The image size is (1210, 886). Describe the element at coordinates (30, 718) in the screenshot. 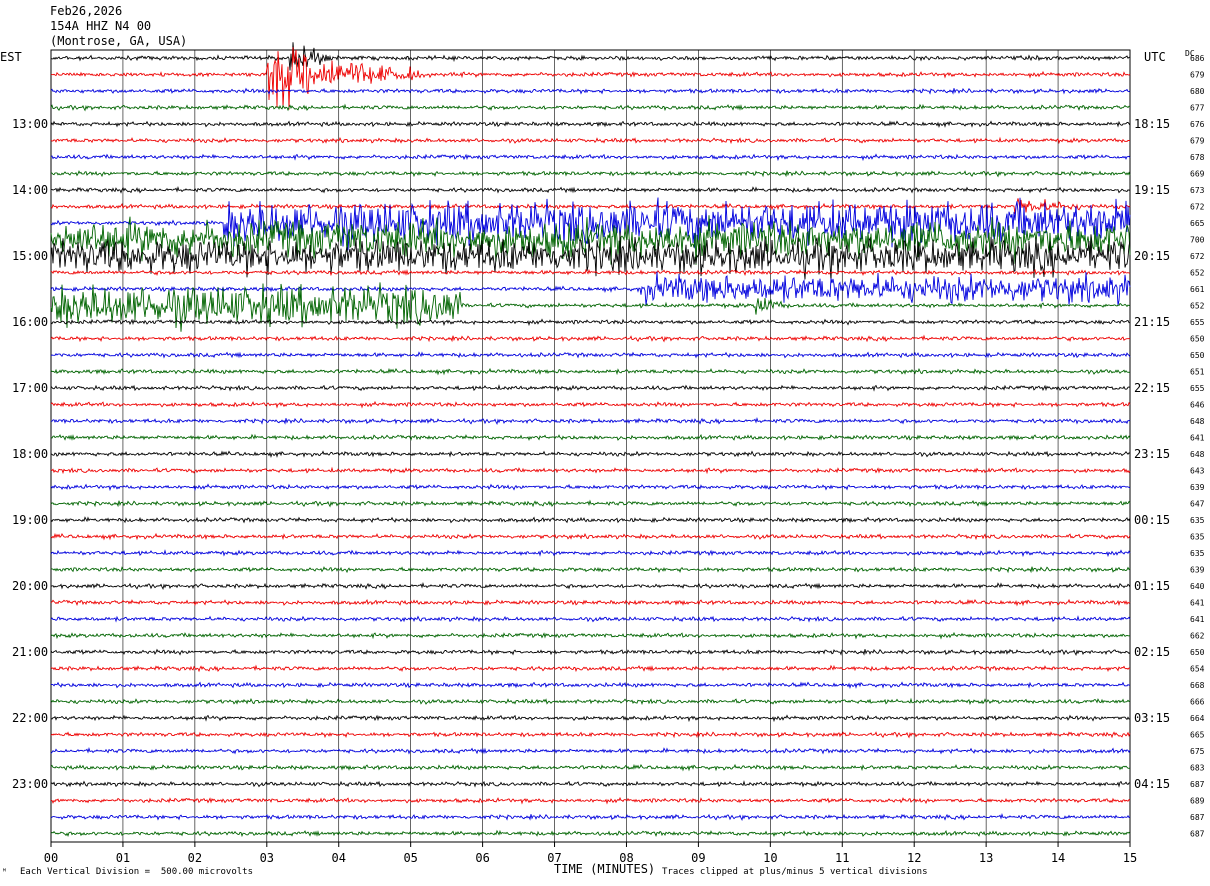

I see `left-hour-label: 22:00` at that location.